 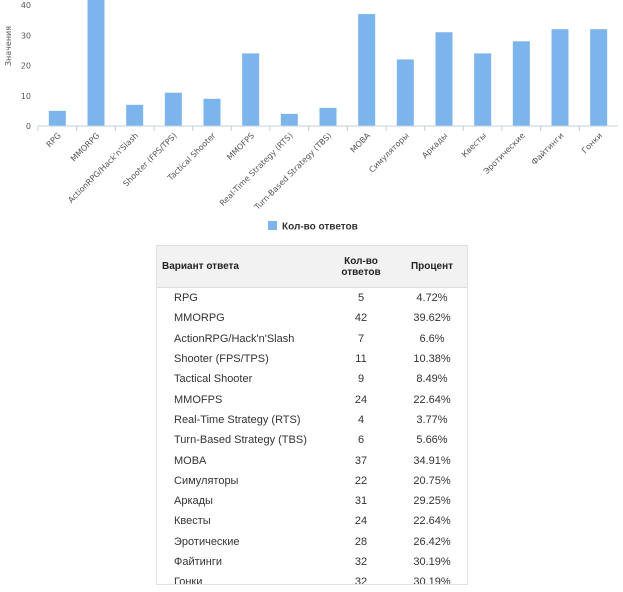 I want to click on y-tick-label: 0, so click(x=28, y=126).